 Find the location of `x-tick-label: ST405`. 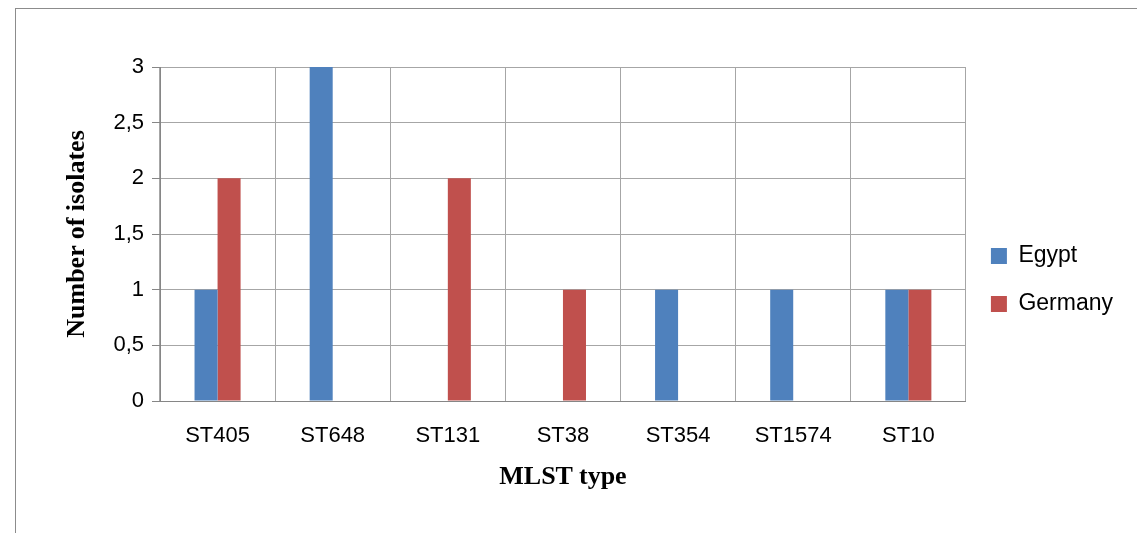

x-tick-label: ST405 is located at coordinates (217, 435).